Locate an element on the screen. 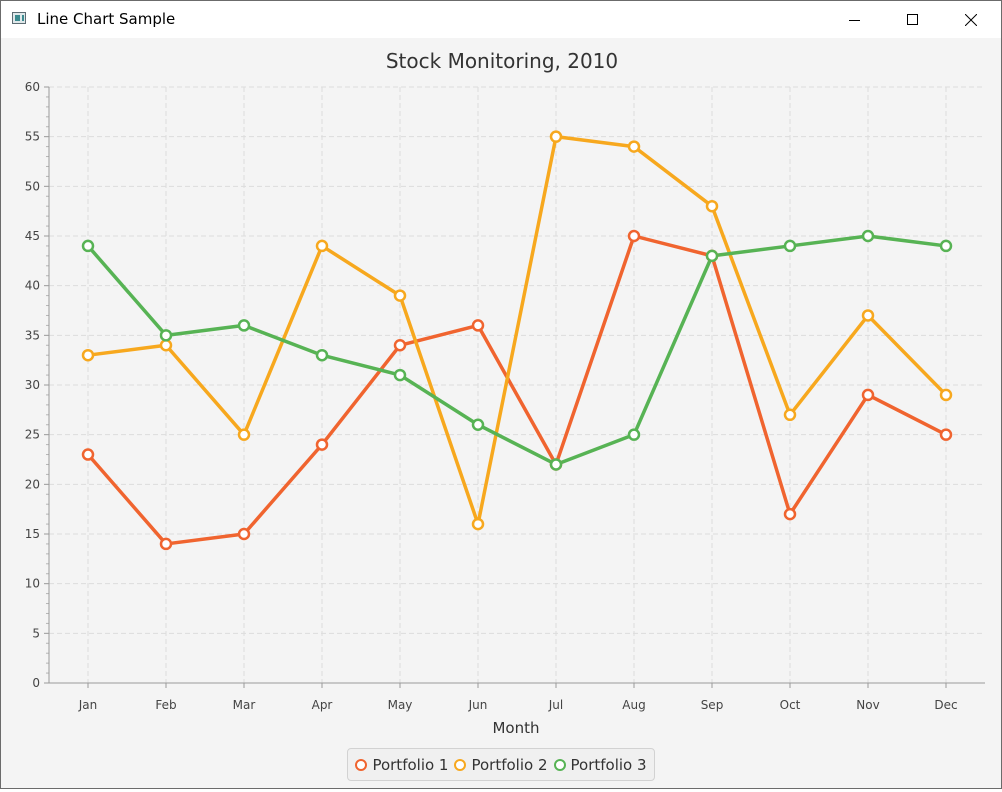  y-tick-label: 30 is located at coordinates (32, 385).